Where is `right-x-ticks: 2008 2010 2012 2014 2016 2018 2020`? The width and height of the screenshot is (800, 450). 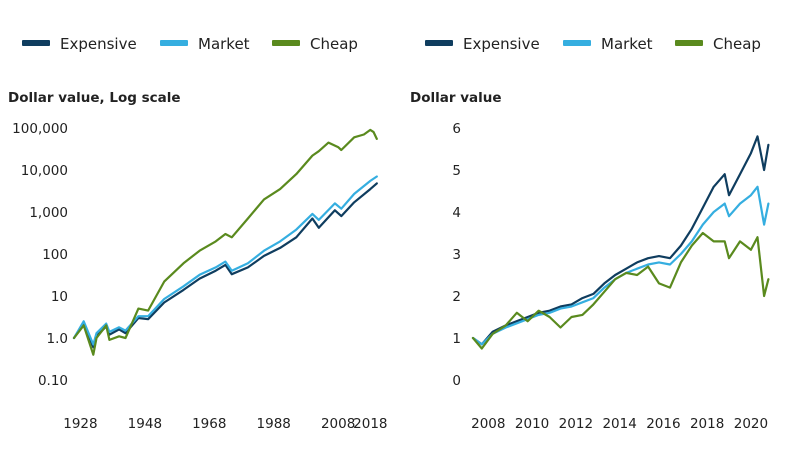
right-x-ticks: 2008 2010 2012 2014 2016 2018 2020 is located at coordinates (619, 424).